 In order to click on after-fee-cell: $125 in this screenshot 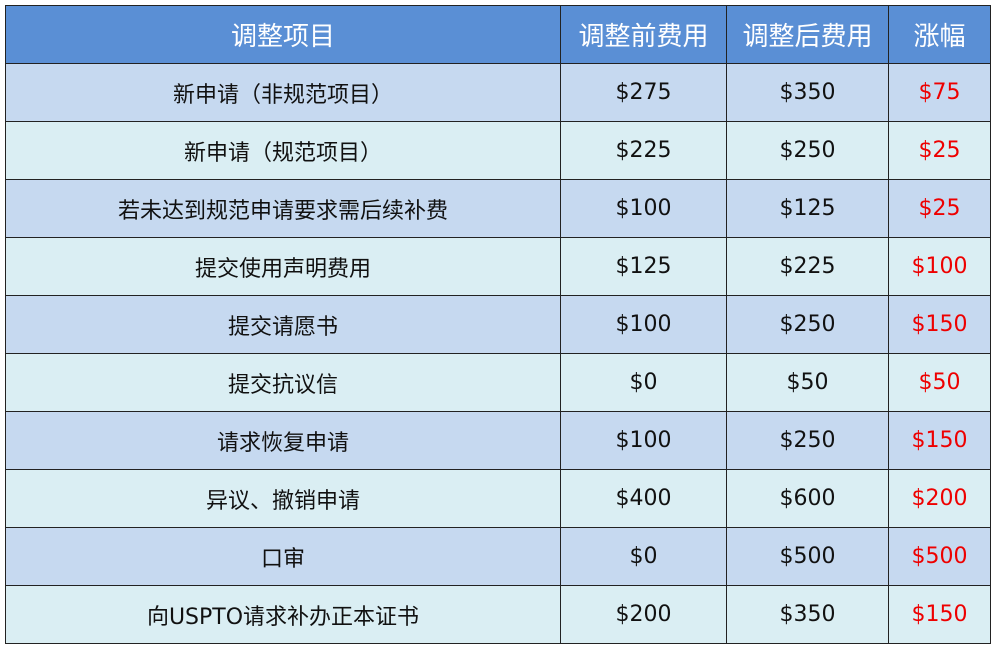, I will do `click(807, 208)`.